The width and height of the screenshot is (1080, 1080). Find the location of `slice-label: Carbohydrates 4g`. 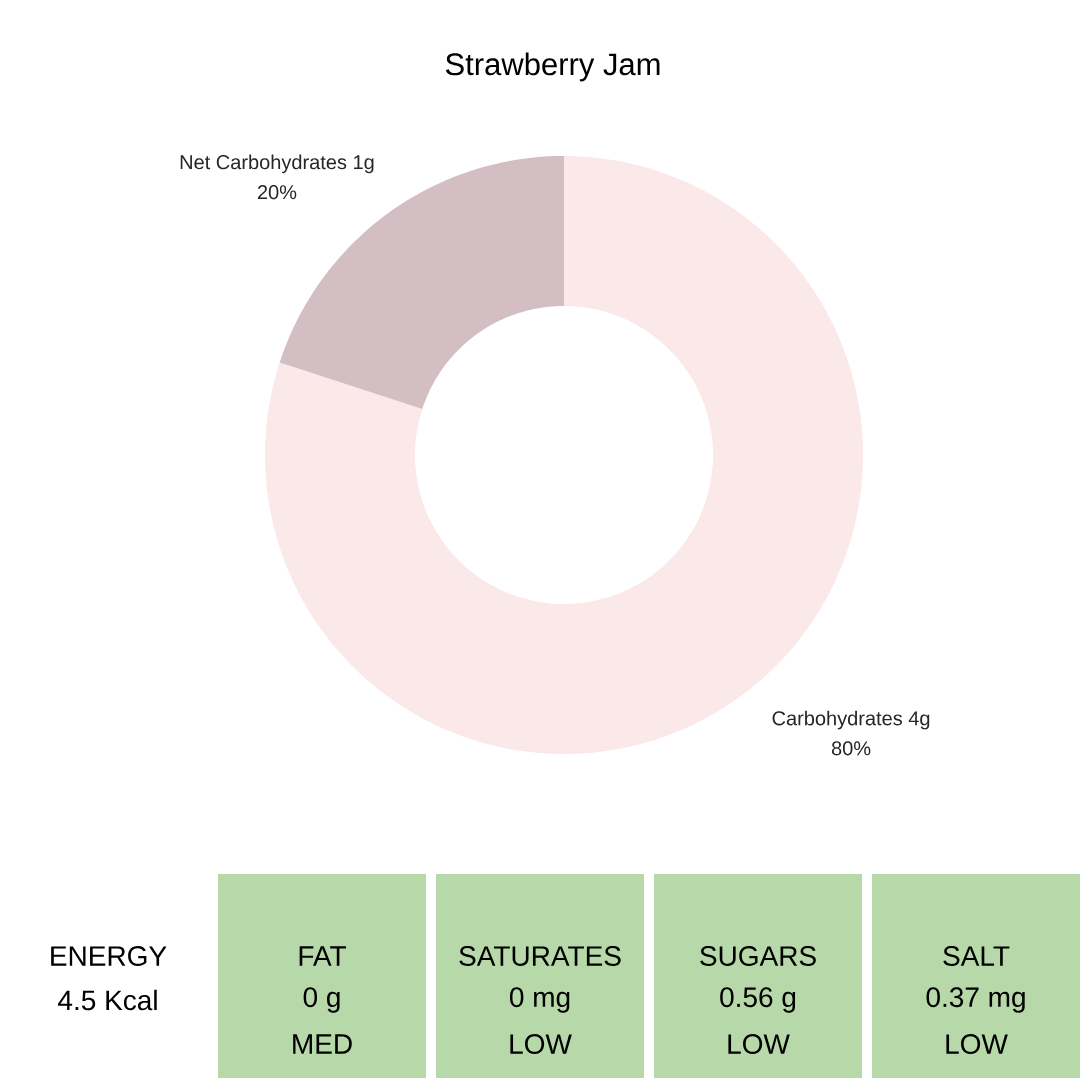

slice-label: Carbohydrates 4g is located at coordinates (851, 720).